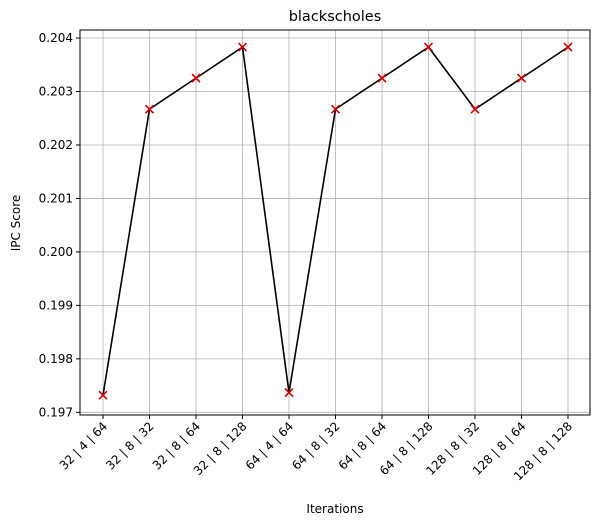 Image resolution: width=614 pixels, height=526 pixels. What do you see at coordinates (56, 412) in the screenshot?
I see `y-tick-label: 0.197` at bounding box center [56, 412].